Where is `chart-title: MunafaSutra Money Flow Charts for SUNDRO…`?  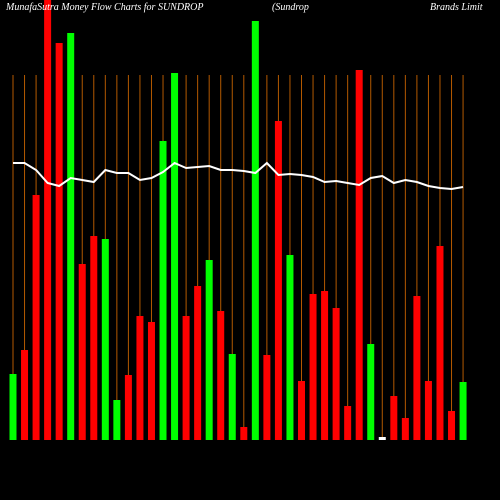 chart-title: MunafaSutra Money Flow Charts for SUNDRO… is located at coordinates (104, 7).